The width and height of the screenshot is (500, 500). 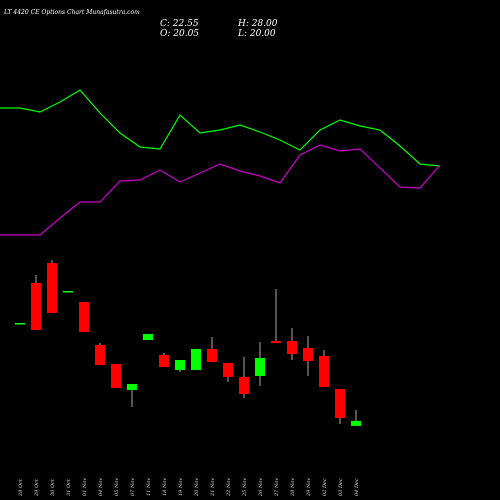 What do you see at coordinates (256, 34) in the screenshot?
I see `low-label: L: 20.00` at bounding box center [256, 34].